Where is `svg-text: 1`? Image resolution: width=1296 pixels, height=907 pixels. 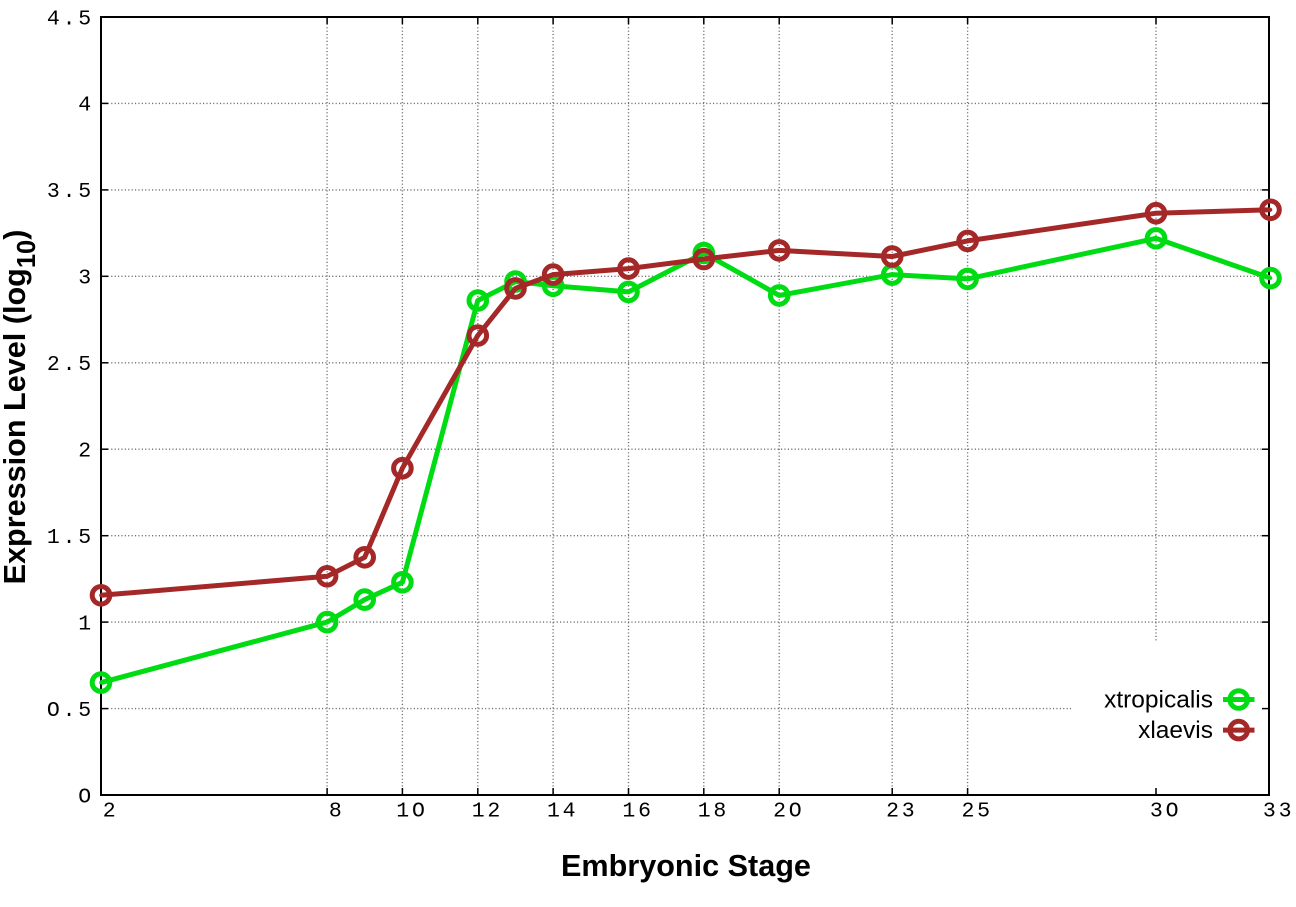
svg-text: 1 is located at coordinates (86, 624).